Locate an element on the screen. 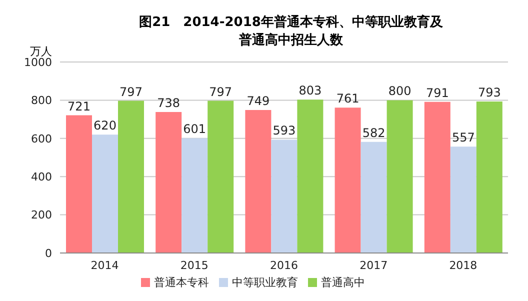 The image size is (528, 301). x-tick-label: 2015 is located at coordinates (194, 265).